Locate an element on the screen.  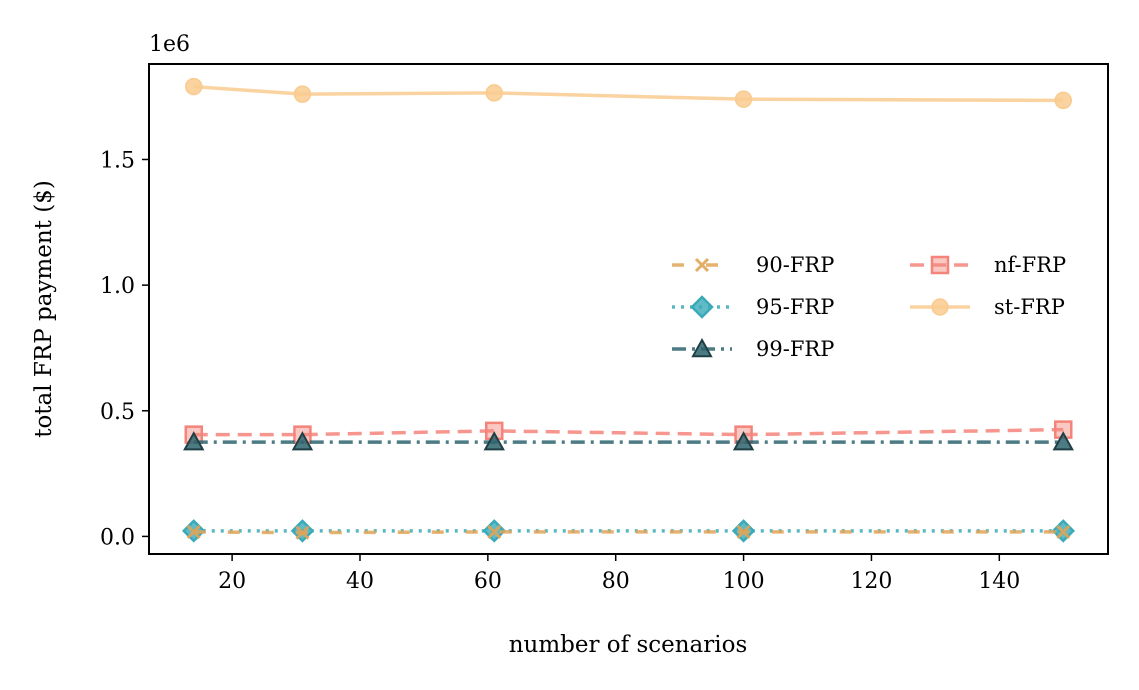
legend-label-s90: 90-FRP is located at coordinates (795, 265).